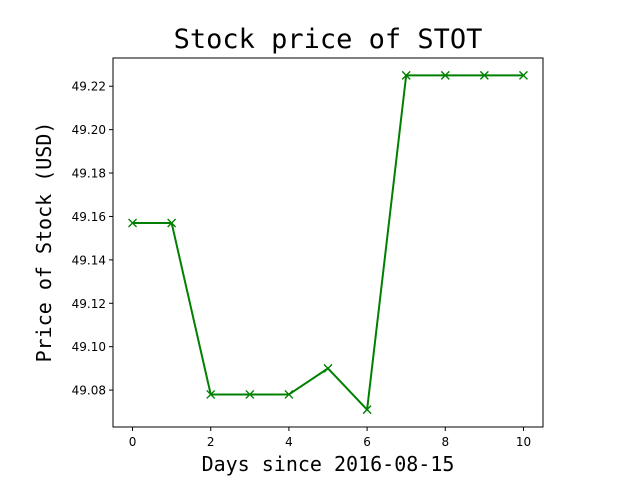  What do you see at coordinates (89, 304) in the screenshot?
I see `y-tick-label: 49.12` at bounding box center [89, 304].